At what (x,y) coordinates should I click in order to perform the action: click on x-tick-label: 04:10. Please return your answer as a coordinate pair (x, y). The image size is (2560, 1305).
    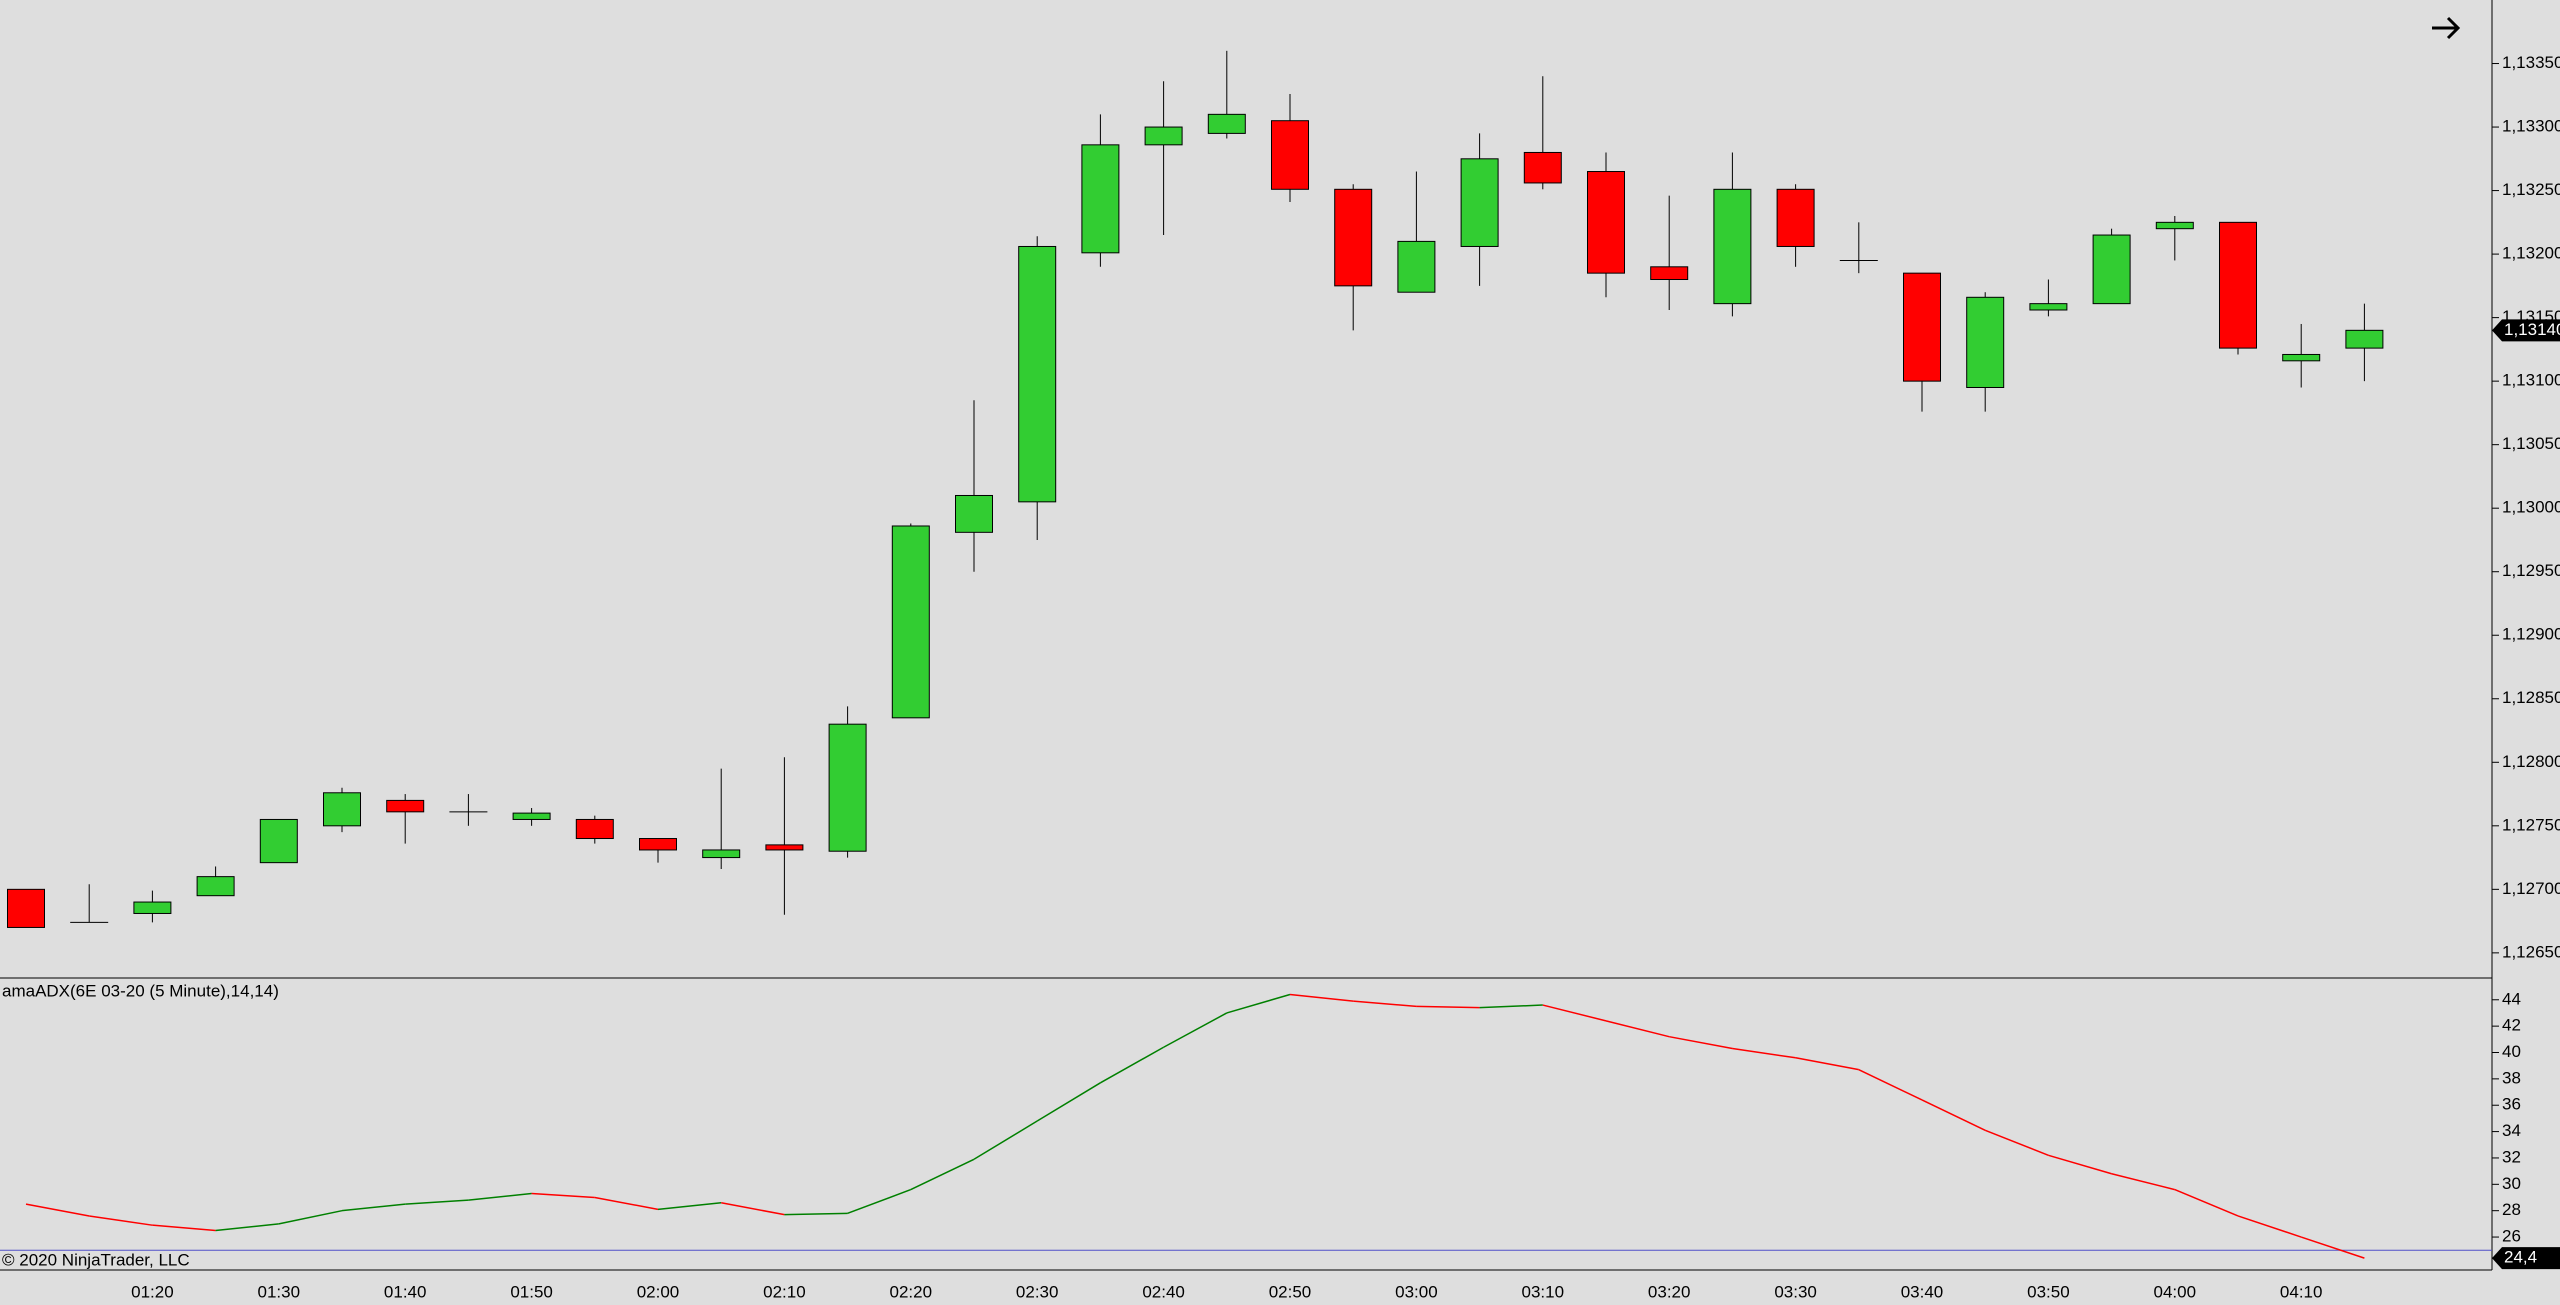
    Looking at the image, I should click on (2301, 1291).